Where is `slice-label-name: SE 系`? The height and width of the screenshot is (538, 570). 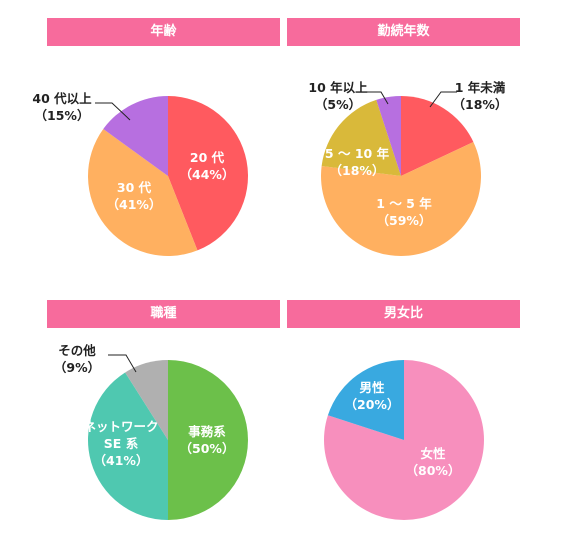
slice-label-name: SE 系 is located at coordinates (121, 443).